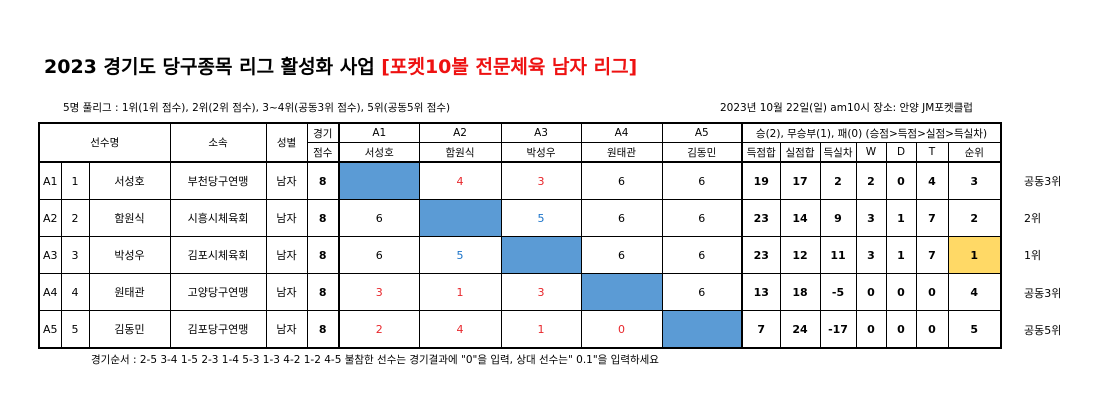 Image resolution: width=1120 pixels, height=418 pixels. What do you see at coordinates (129, 292) in the screenshot?
I see `player-name: 원태관` at bounding box center [129, 292].